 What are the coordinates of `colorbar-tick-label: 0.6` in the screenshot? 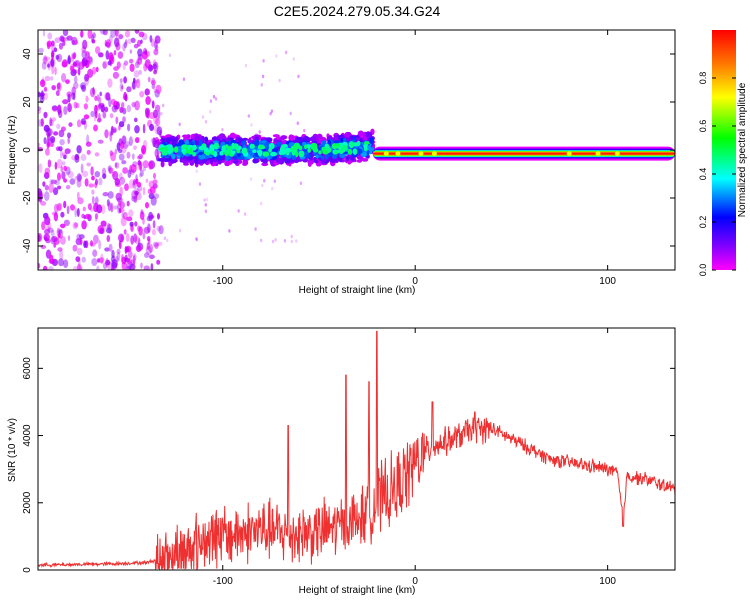 It's located at (703, 126).